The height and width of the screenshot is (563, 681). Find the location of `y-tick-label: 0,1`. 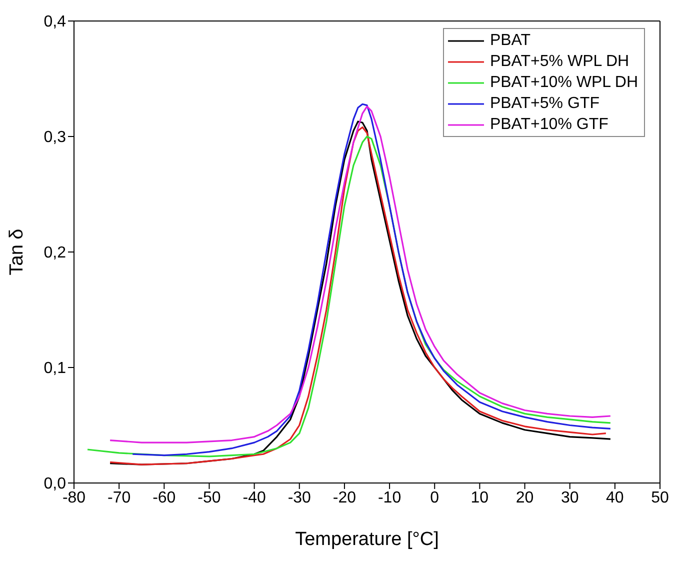

y-tick-label: 0,1 is located at coordinates (55, 369).